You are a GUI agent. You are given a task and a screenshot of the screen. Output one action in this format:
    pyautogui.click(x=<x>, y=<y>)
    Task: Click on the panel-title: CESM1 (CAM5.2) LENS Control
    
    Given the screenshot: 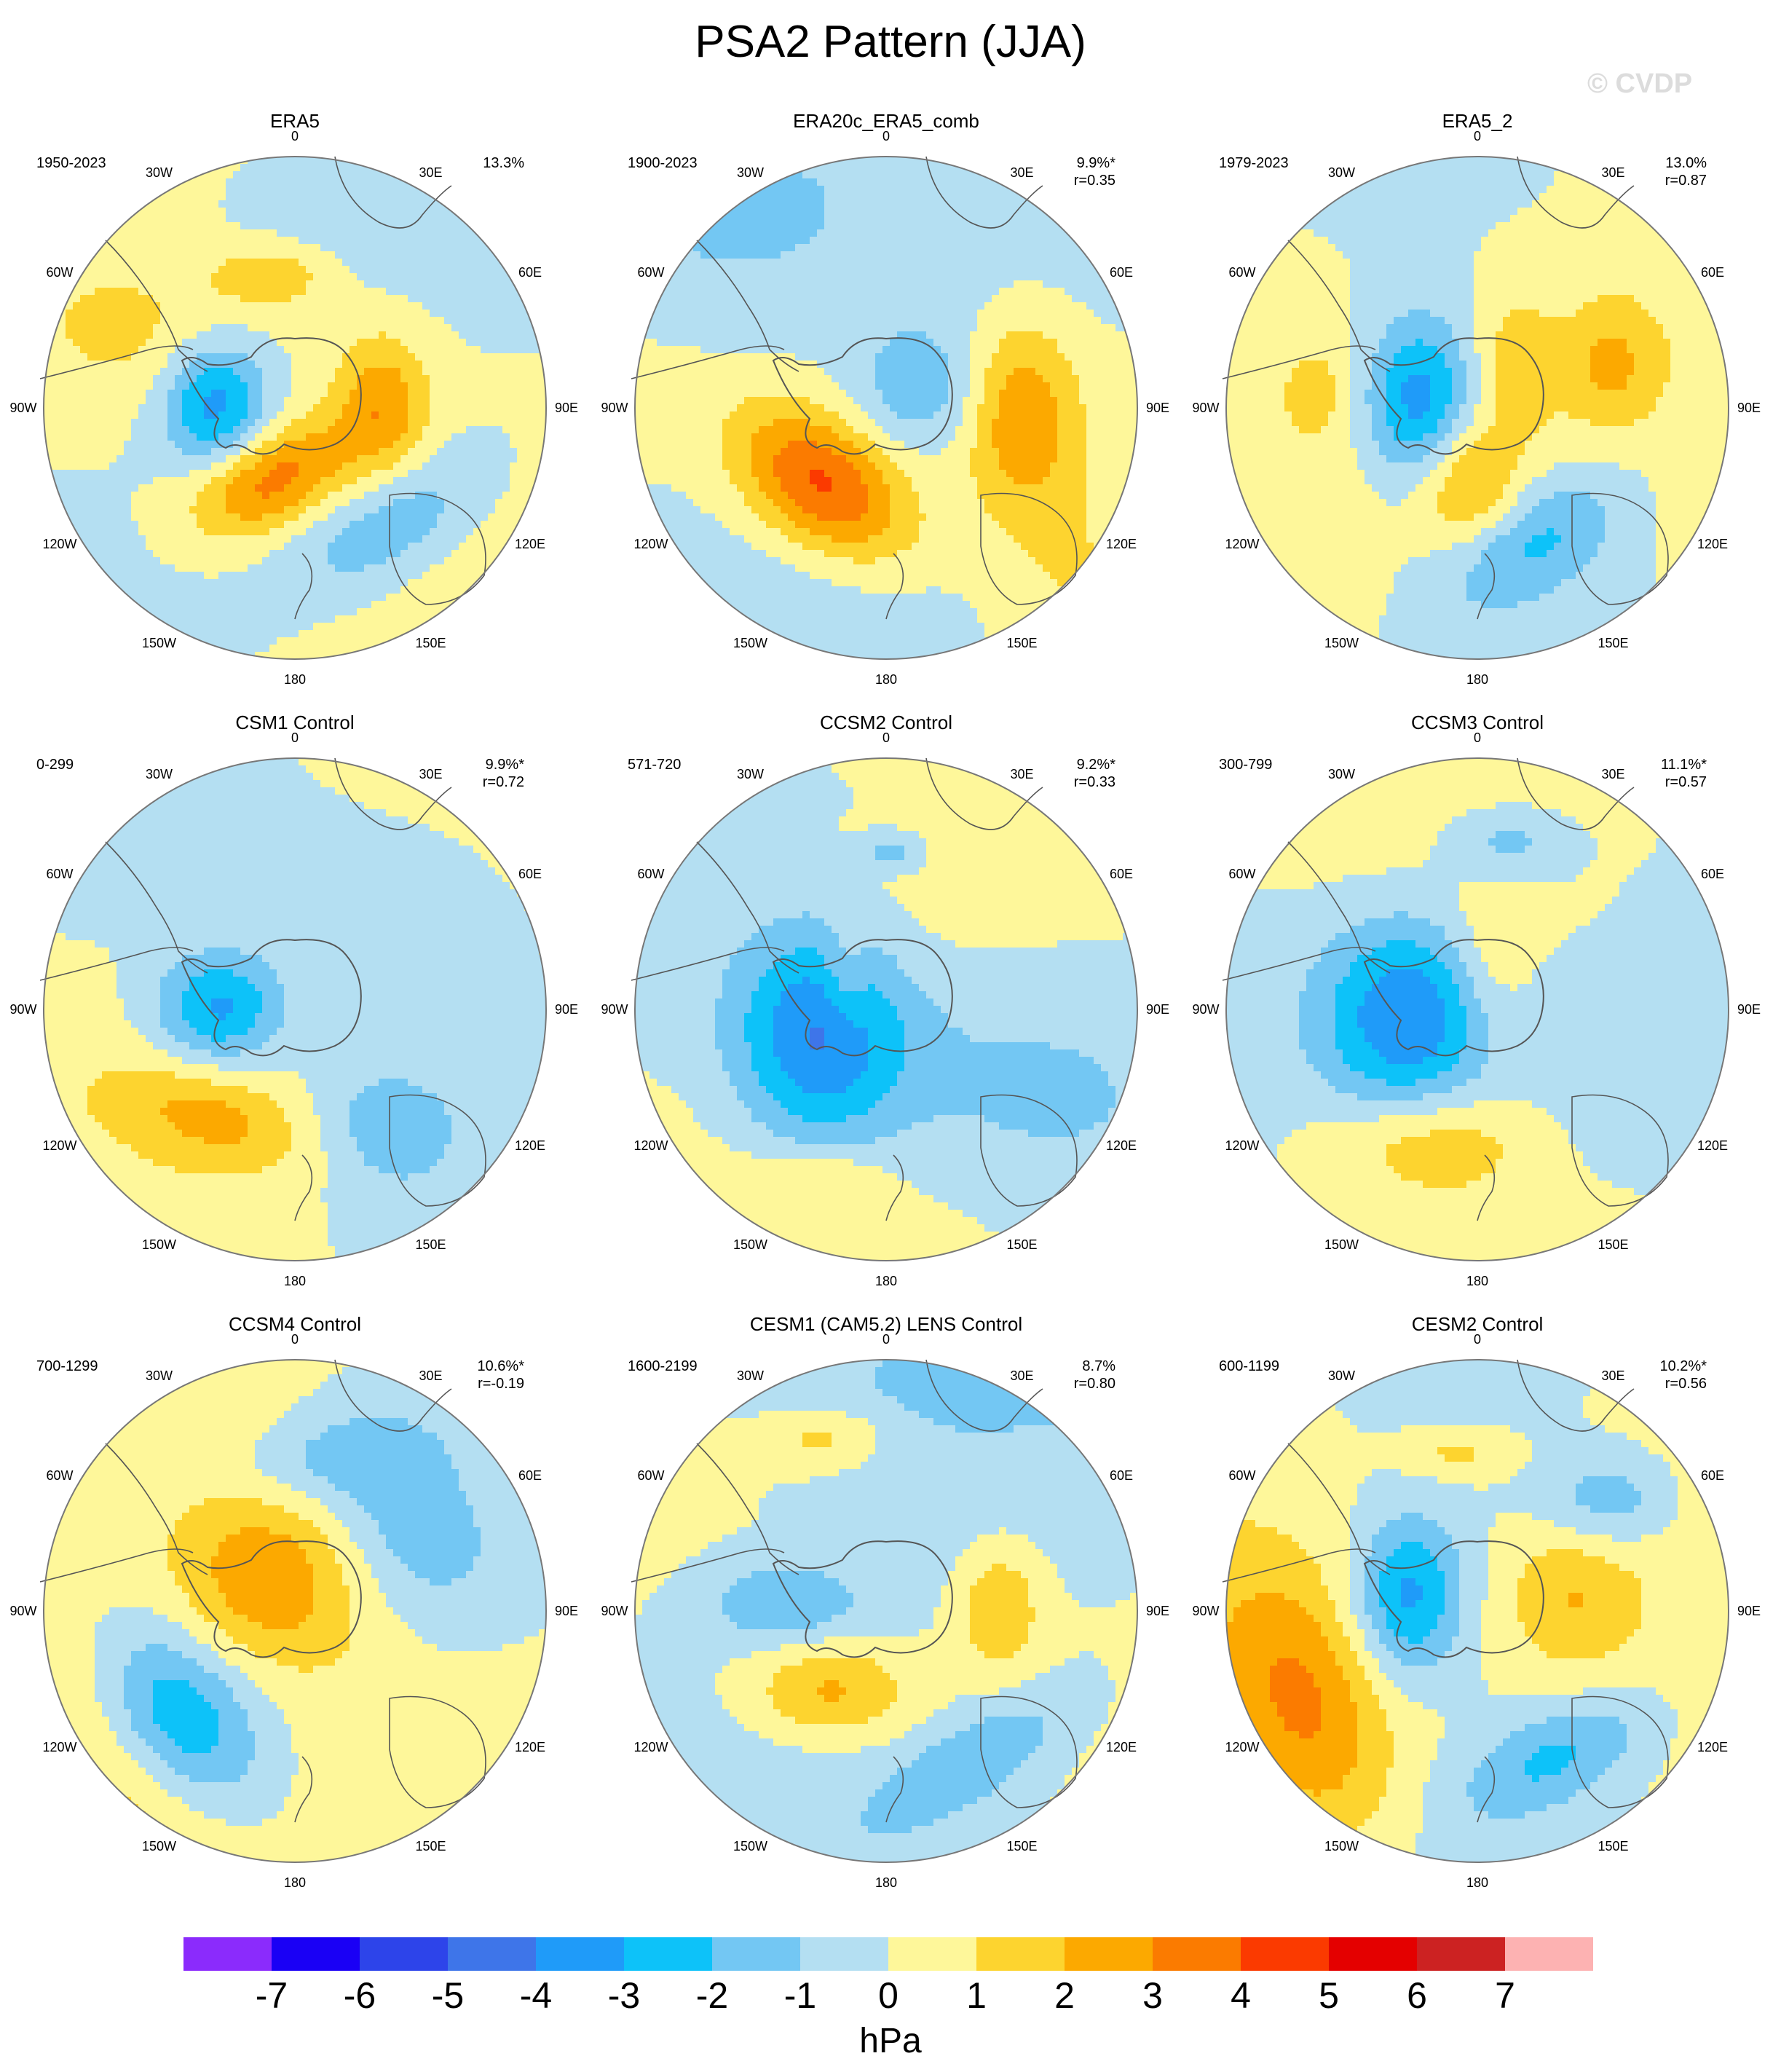 What is the action you would take?
    pyautogui.click(x=886, y=1324)
    